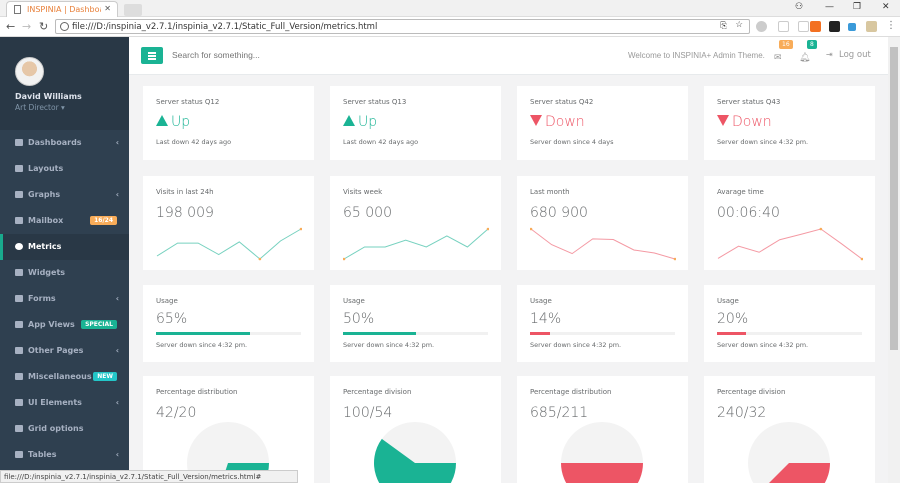 This screenshot has height=483, width=900. What do you see at coordinates (228, 323) in the screenshot?
I see `usage-card: Usage 65% Server down since 4:32 pm.` at bounding box center [228, 323].